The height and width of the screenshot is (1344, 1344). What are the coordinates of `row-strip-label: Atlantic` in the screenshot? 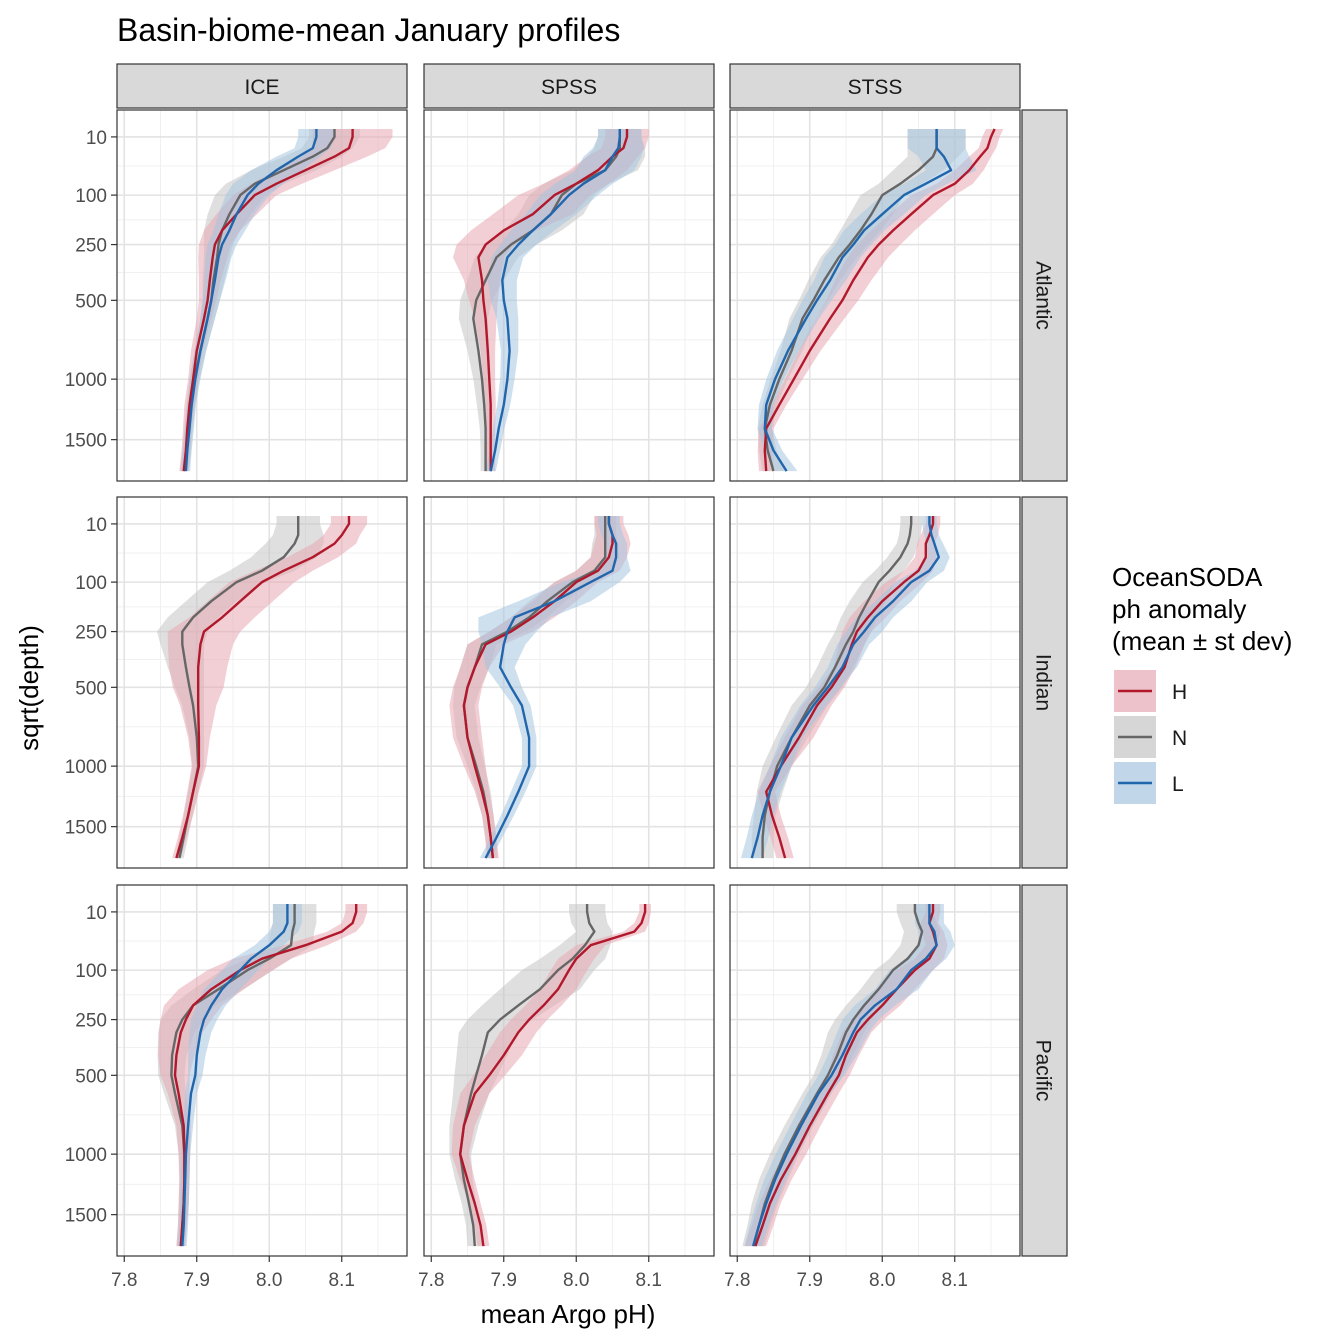 It's located at (1043, 295).